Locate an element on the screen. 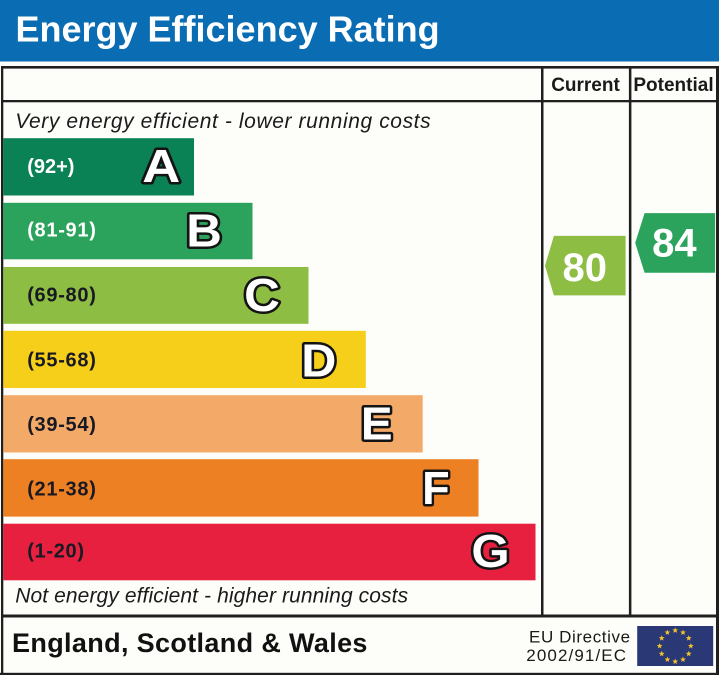  svg-text: D is located at coordinates (318, 361).